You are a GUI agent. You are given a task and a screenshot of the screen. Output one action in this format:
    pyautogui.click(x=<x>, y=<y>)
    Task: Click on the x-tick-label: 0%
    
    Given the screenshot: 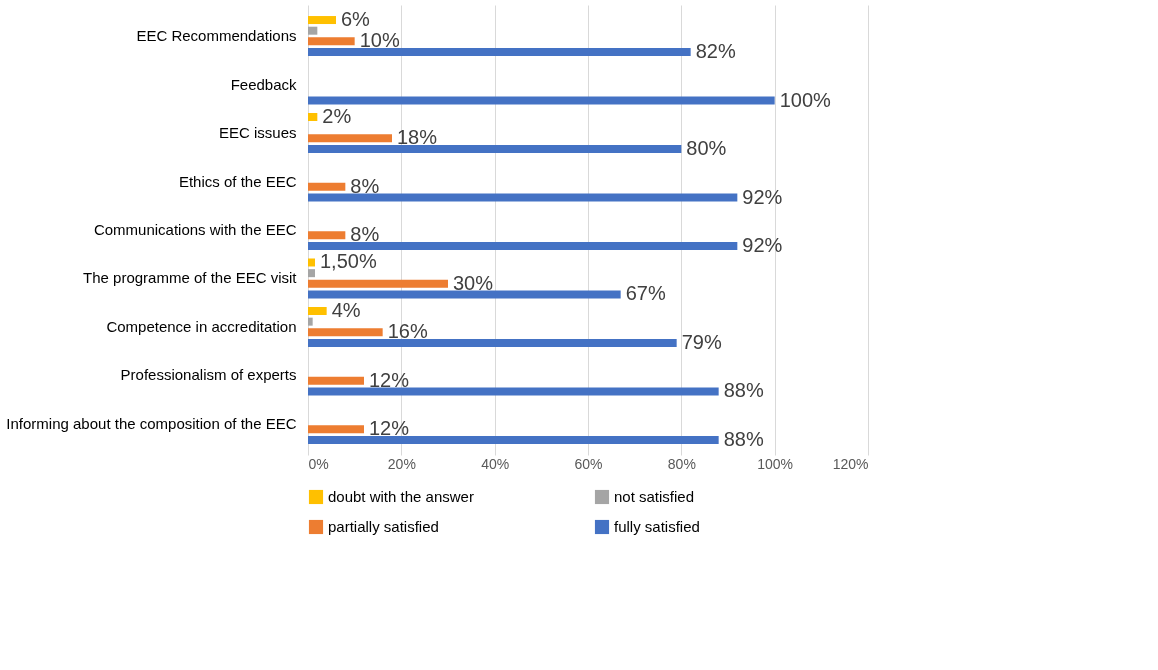 What is the action you would take?
    pyautogui.click(x=318, y=463)
    